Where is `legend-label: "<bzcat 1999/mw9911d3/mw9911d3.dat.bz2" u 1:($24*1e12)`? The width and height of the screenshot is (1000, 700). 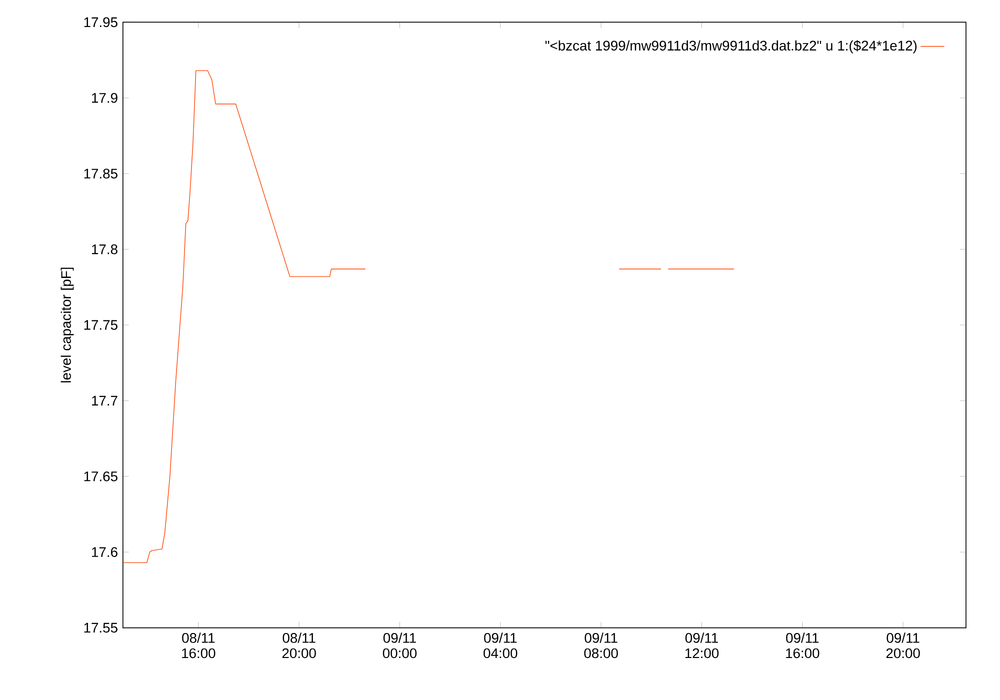
legend-label: "<bzcat 1999/mw9911d3/mw9911d3.dat.bz2" u 1:($24*1e12) is located at coordinates (731, 47).